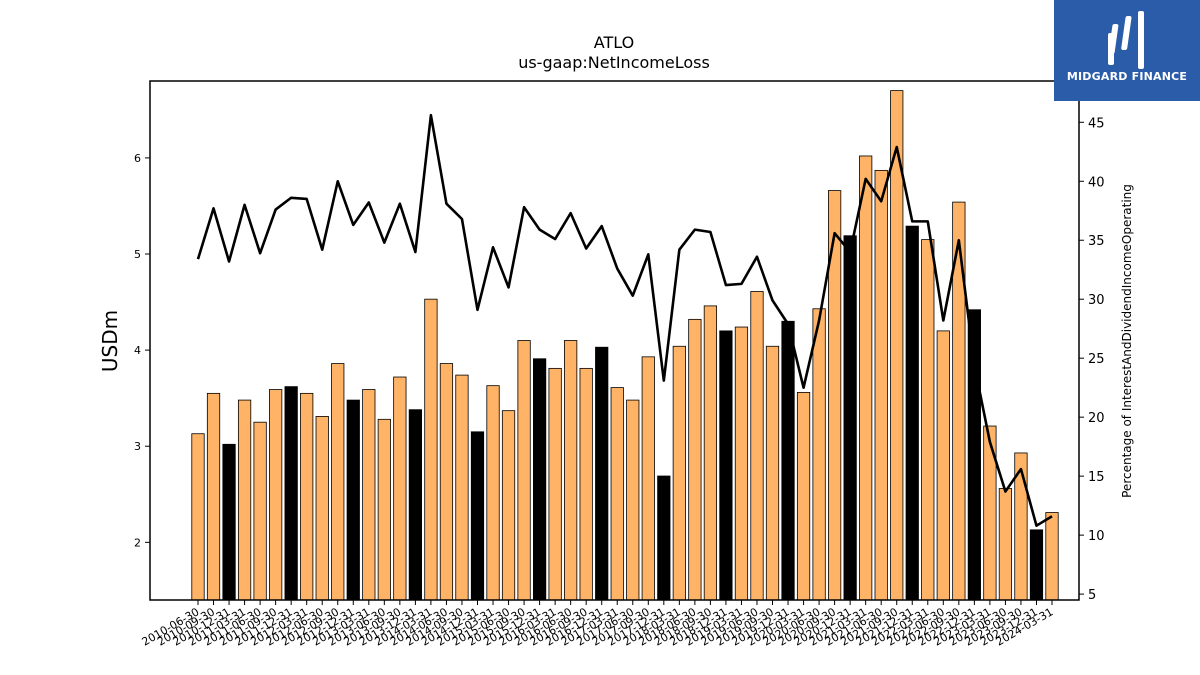 The height and width of the screenshot is (675, 1200). Describe the element at coordinates (1096, 477) in the screenshot. I see `y2-tick-label: 15` at that location.